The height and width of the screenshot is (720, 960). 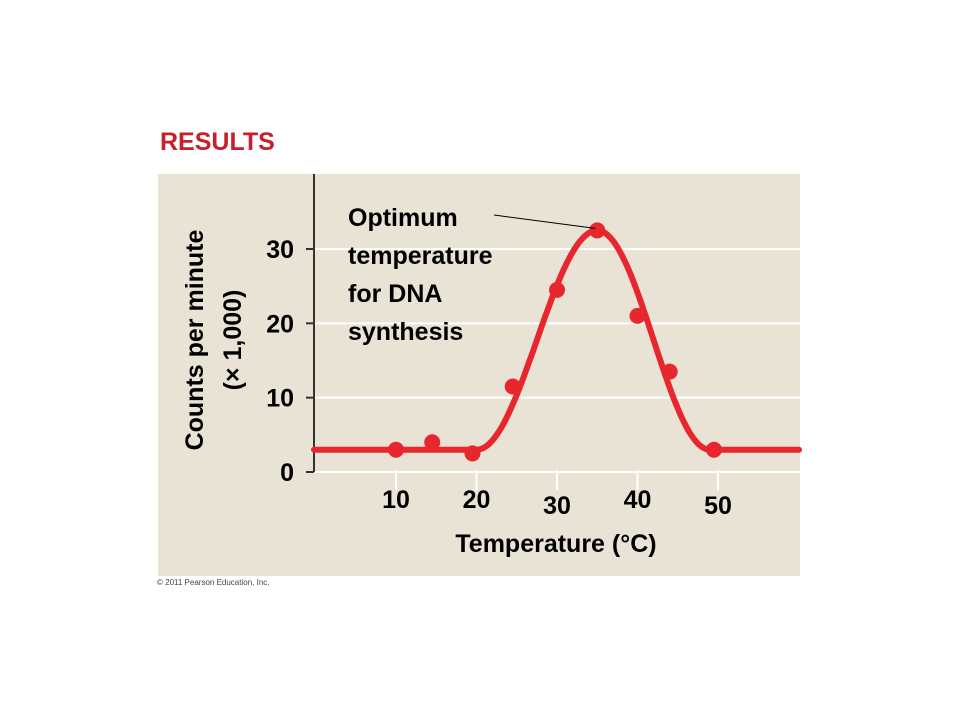 What do you see at coordinates (280, 250) in the screenshot?
I see `y-tick-label: 30` at bounding box center [280, 250].